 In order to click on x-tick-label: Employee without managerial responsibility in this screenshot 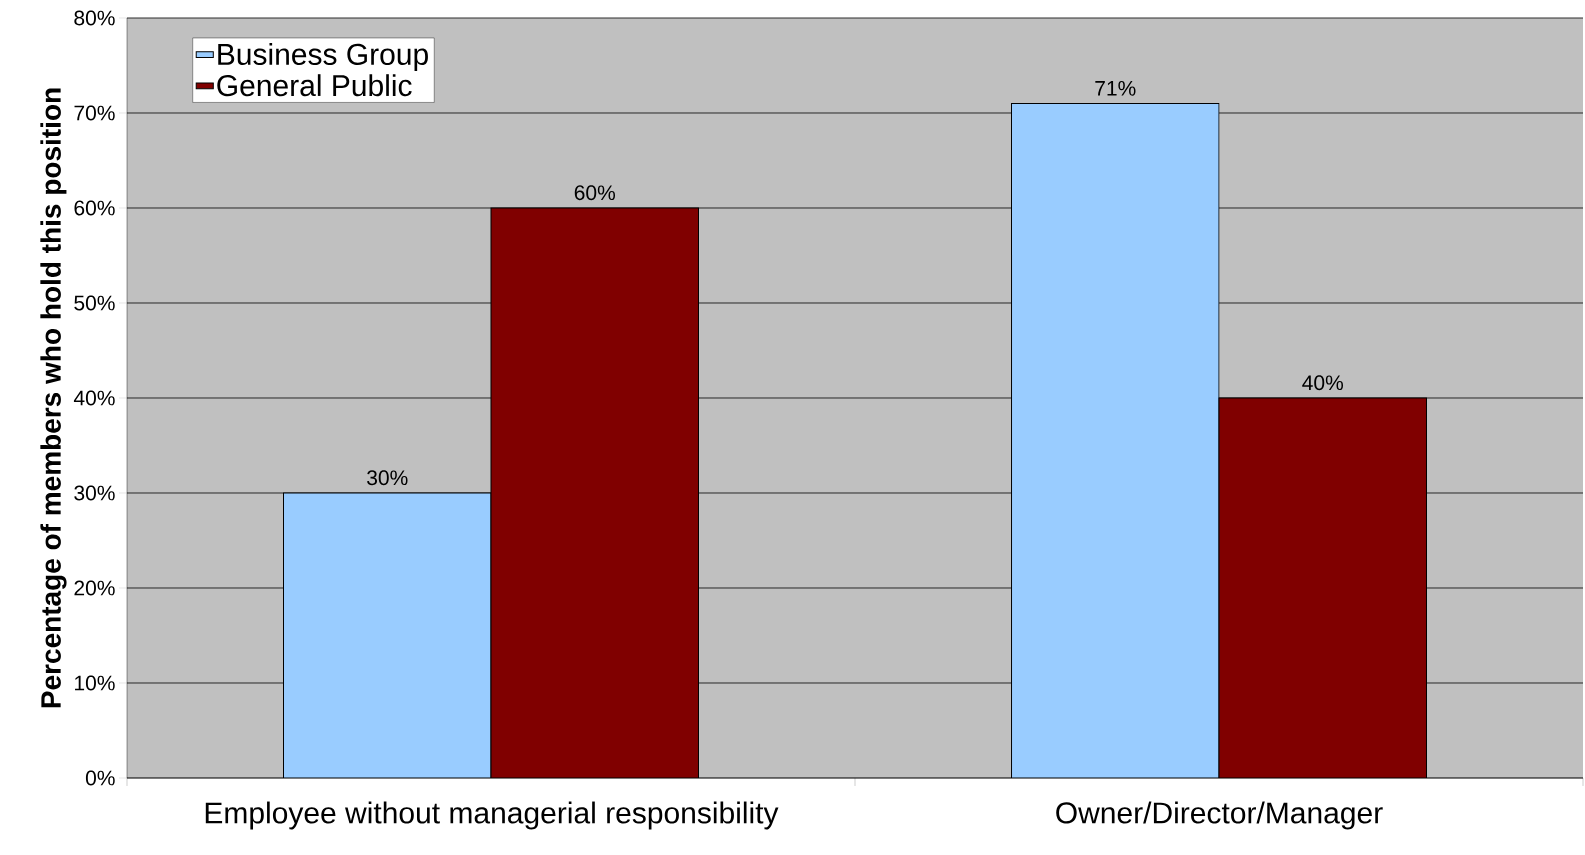, I will do `click(492, 815)`.